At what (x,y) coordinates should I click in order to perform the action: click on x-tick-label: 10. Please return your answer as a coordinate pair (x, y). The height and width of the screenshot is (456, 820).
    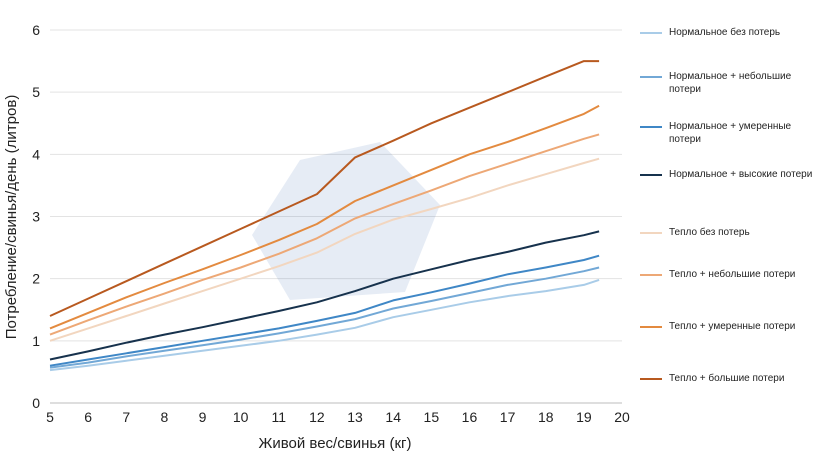
    Looking at the image, I should click on (241, 417).